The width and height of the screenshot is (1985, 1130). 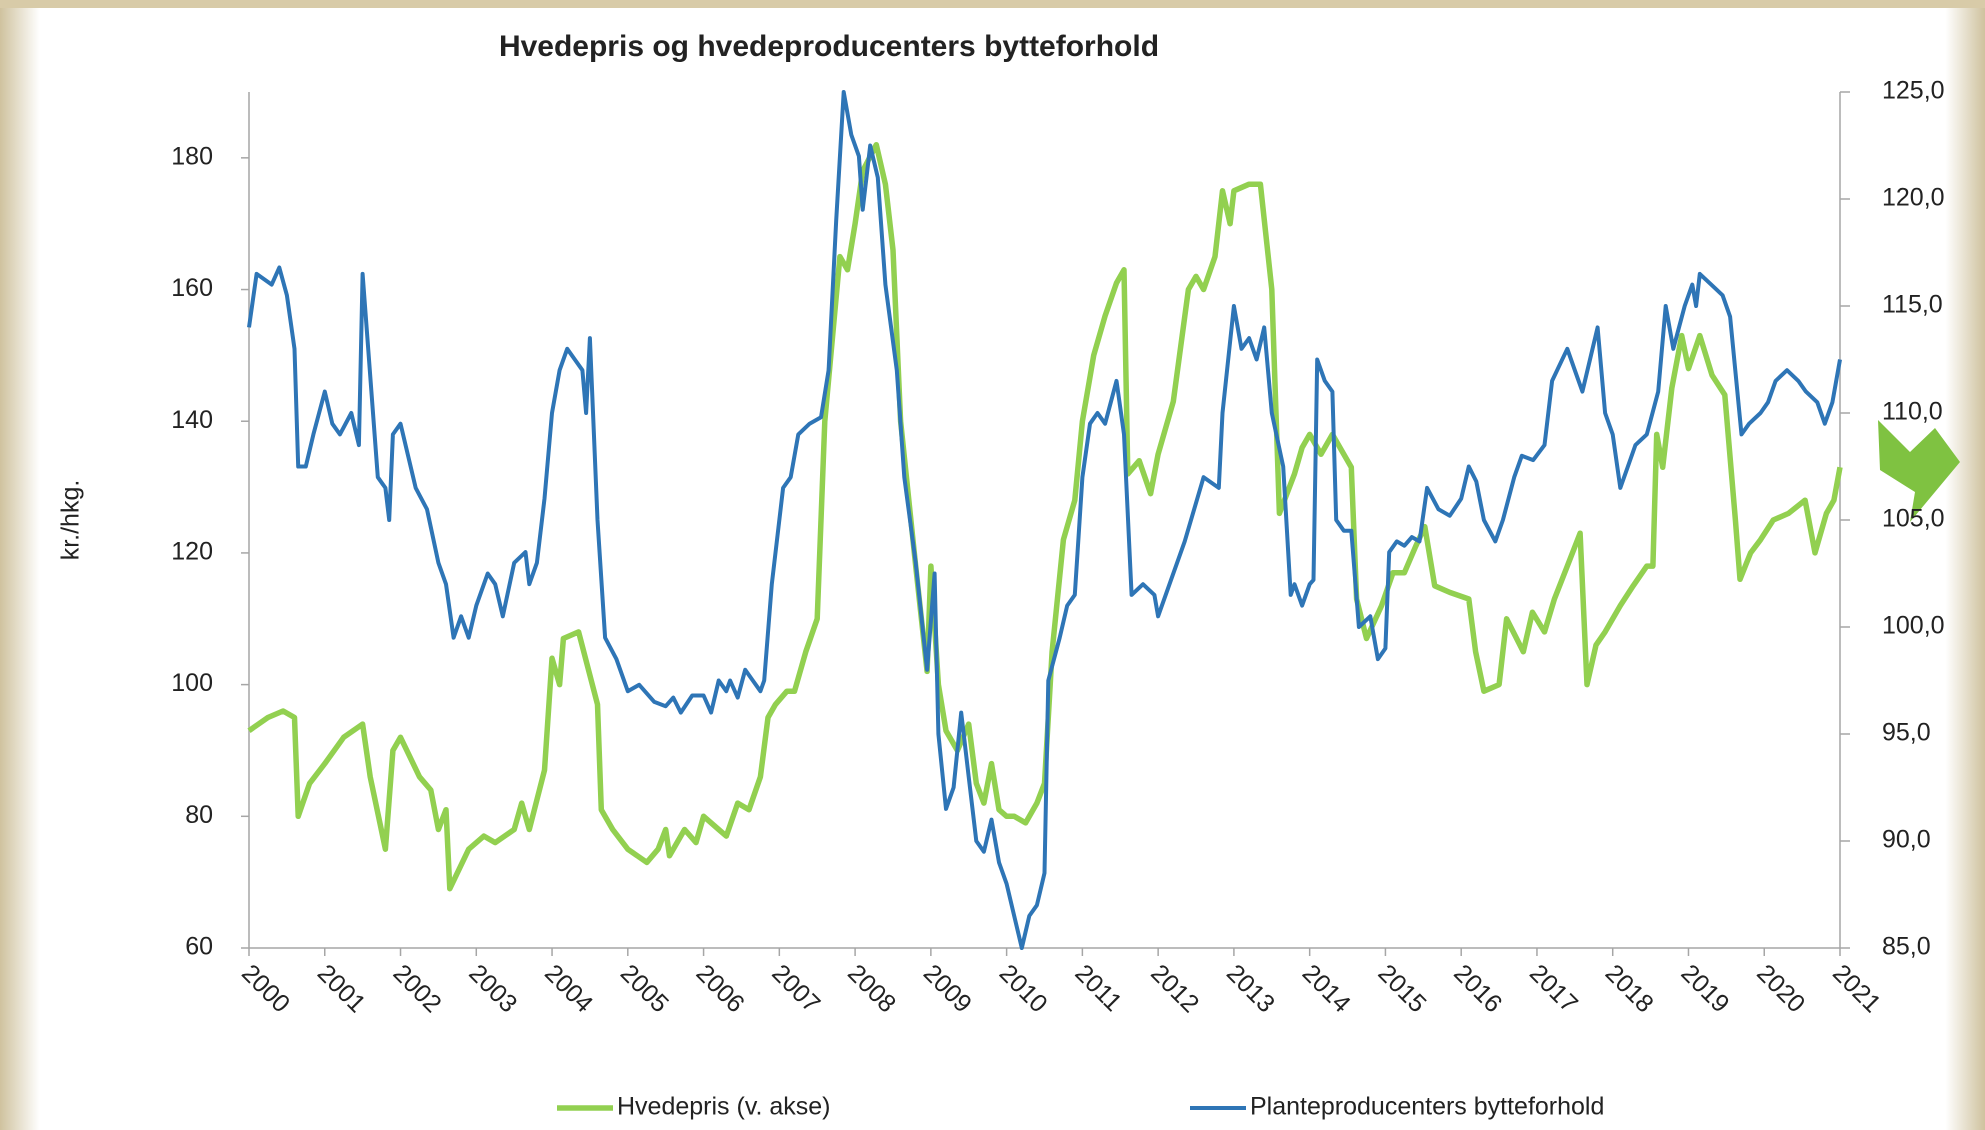 What do you see at coordinates (724, 1107) in the screenshot?
I see `legend-label: Hvedepris (v. akse)` at bounding box center [724, 1107].